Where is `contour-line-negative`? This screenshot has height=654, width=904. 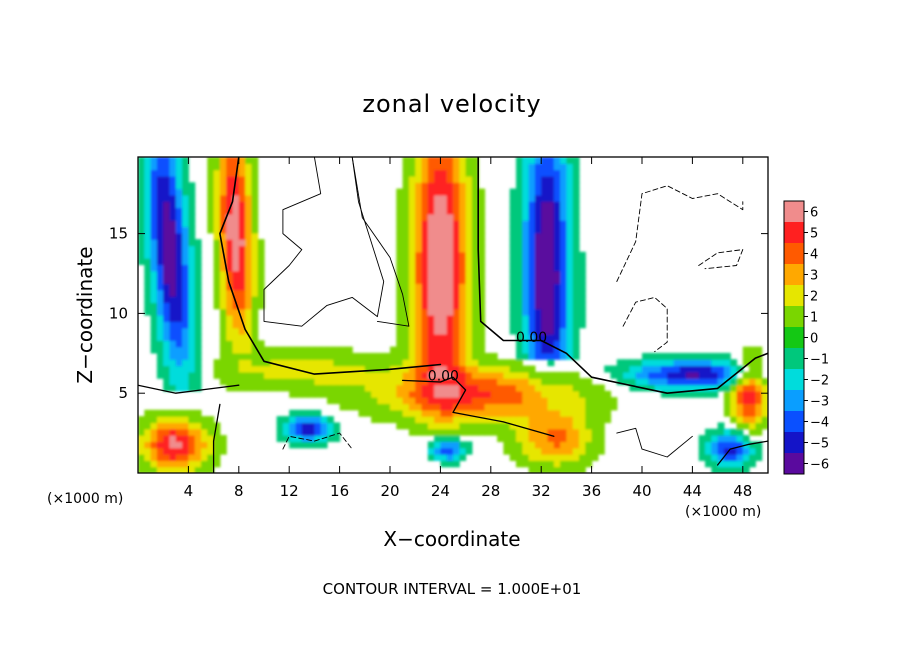 contour-line-negative is located at coordinates (645, 324).